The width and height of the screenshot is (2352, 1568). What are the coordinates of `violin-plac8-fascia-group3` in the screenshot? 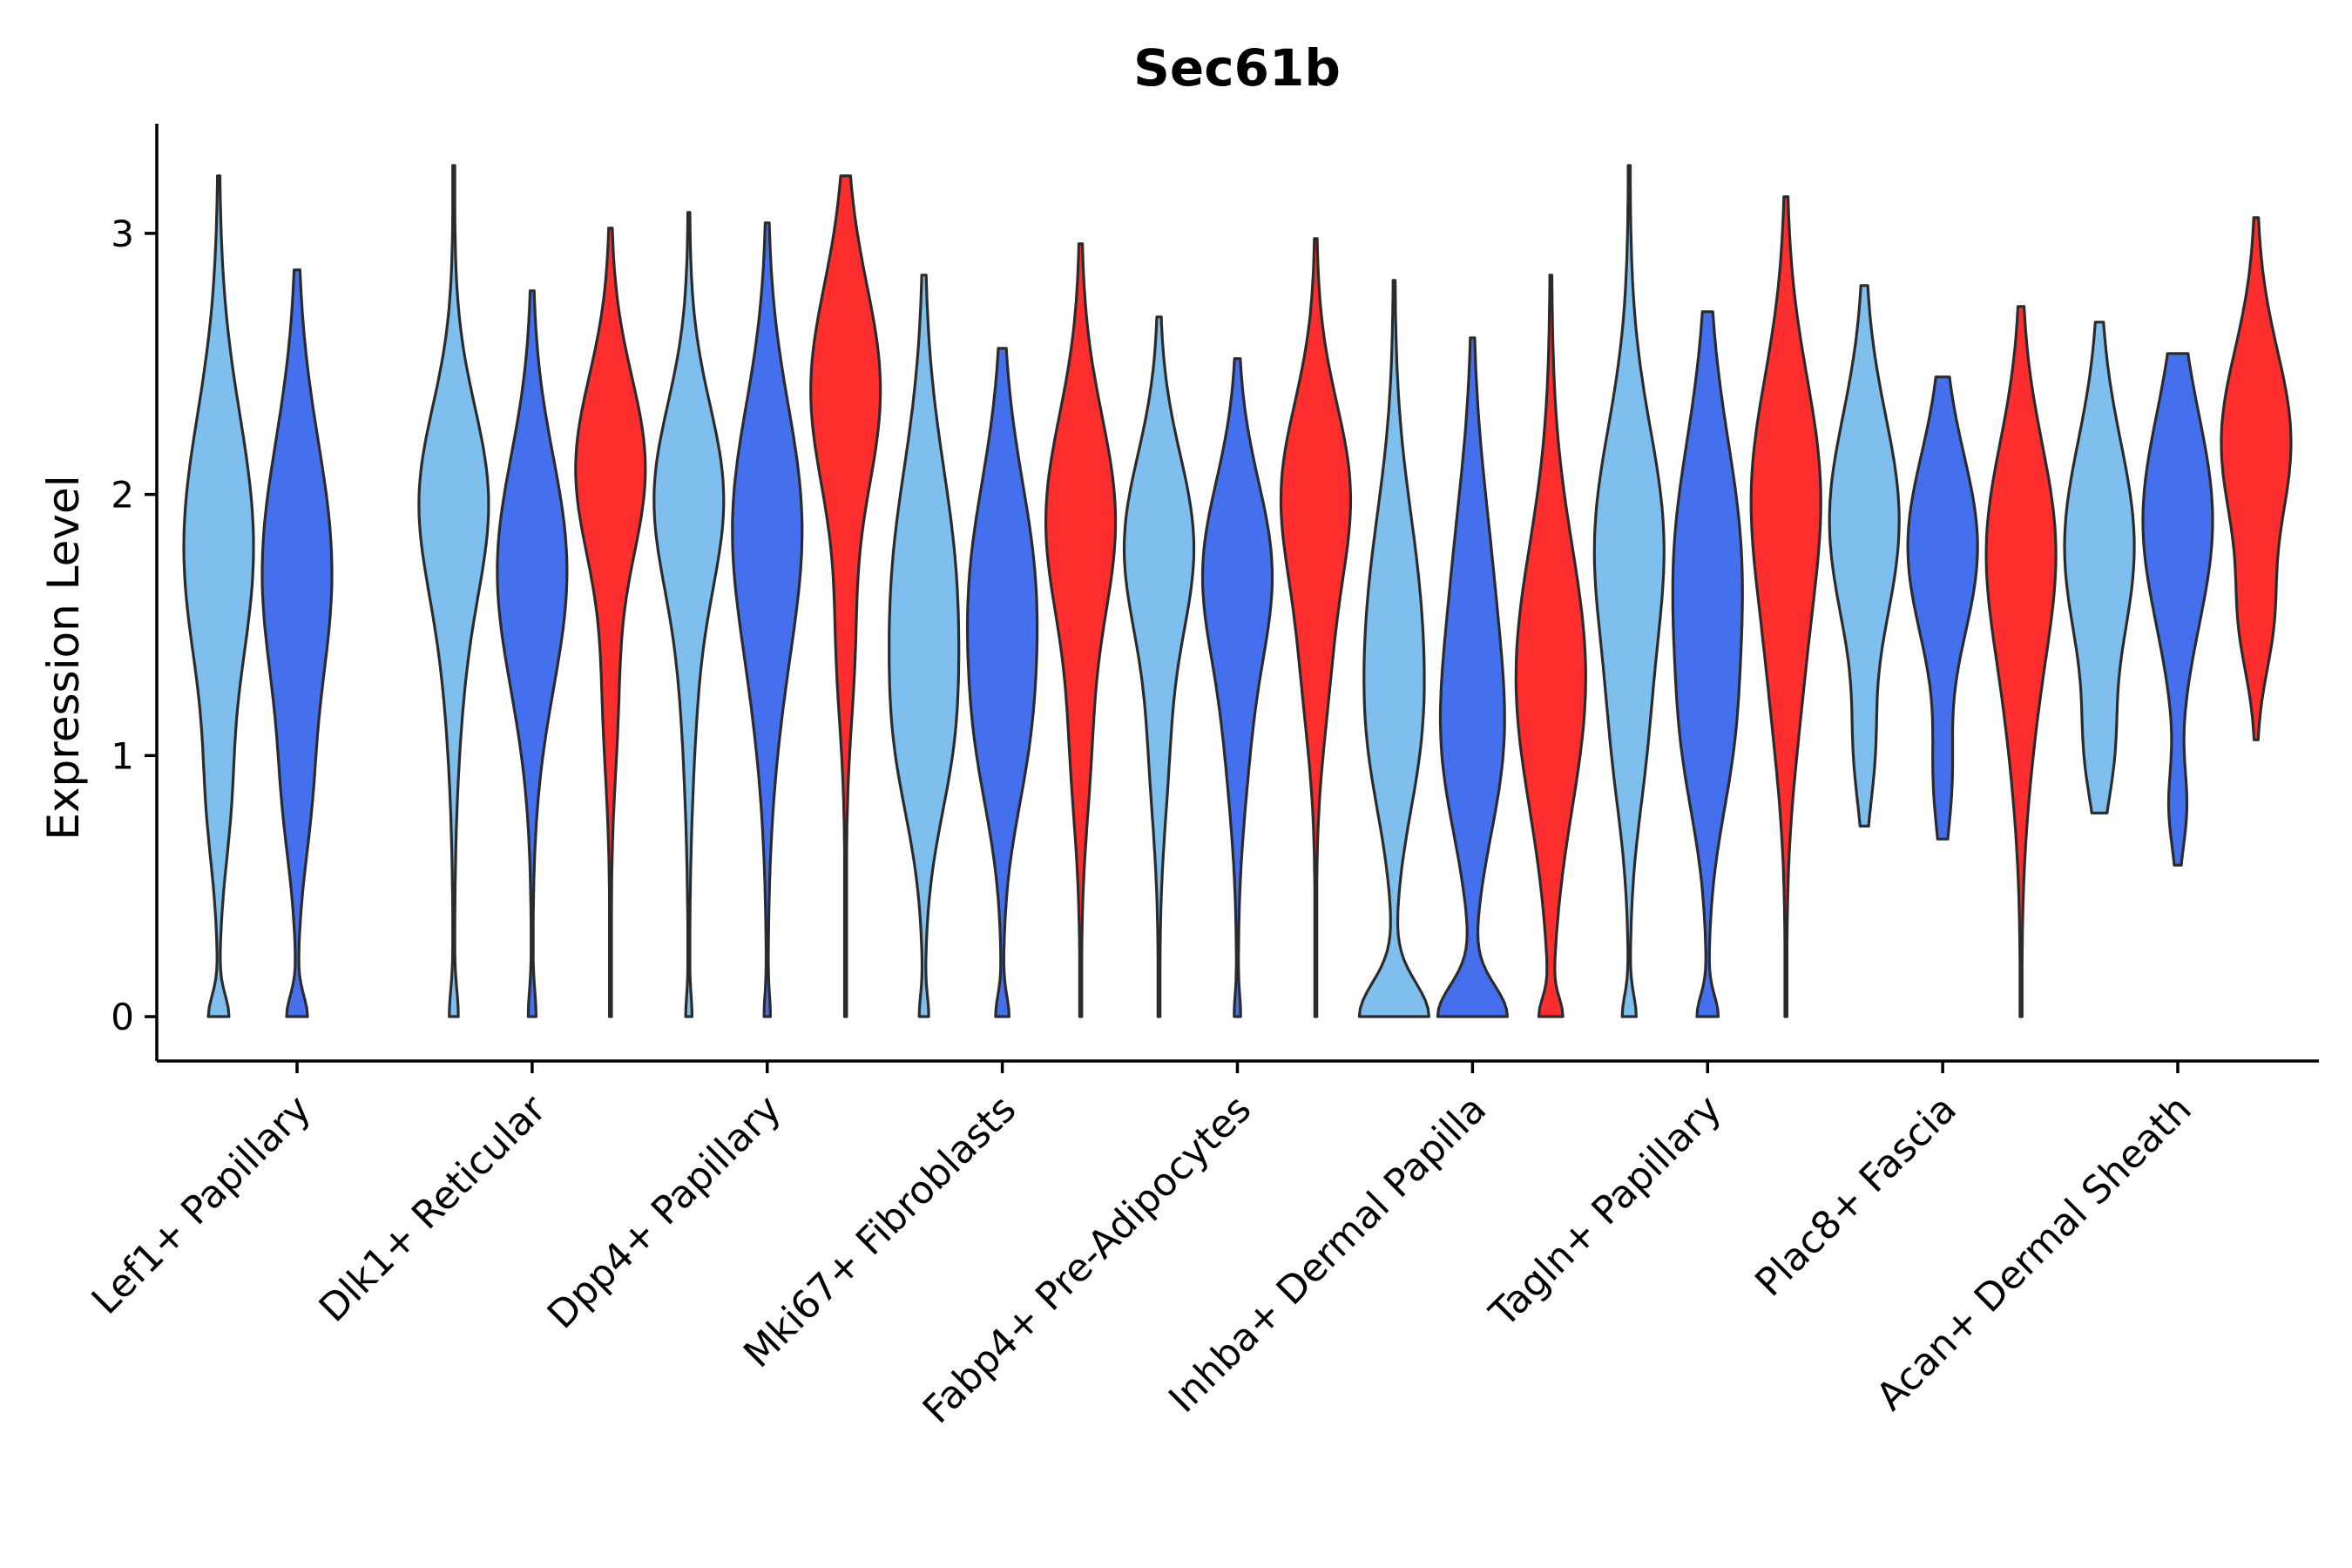 It's located at (2021, 662).